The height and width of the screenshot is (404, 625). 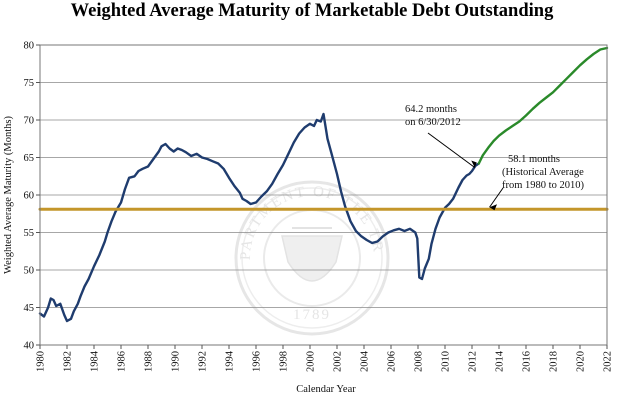 What do you see at coordinates (527, 361) in the screenshot?
I see `x-tick-label: 2016` at bounding box center [527, 361].